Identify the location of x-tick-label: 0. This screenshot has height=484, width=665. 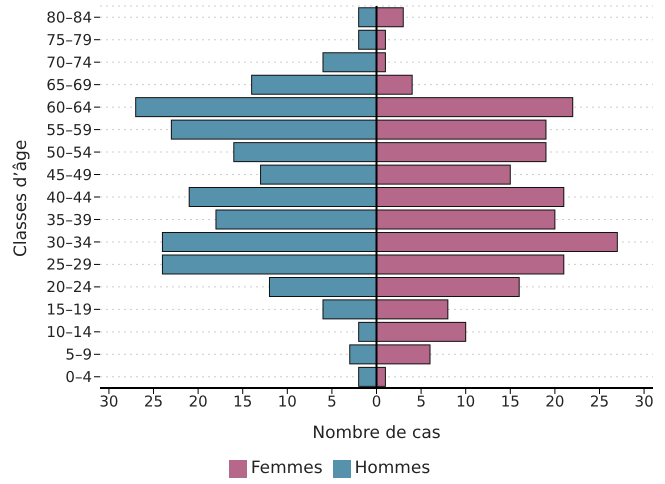
(377, 401).